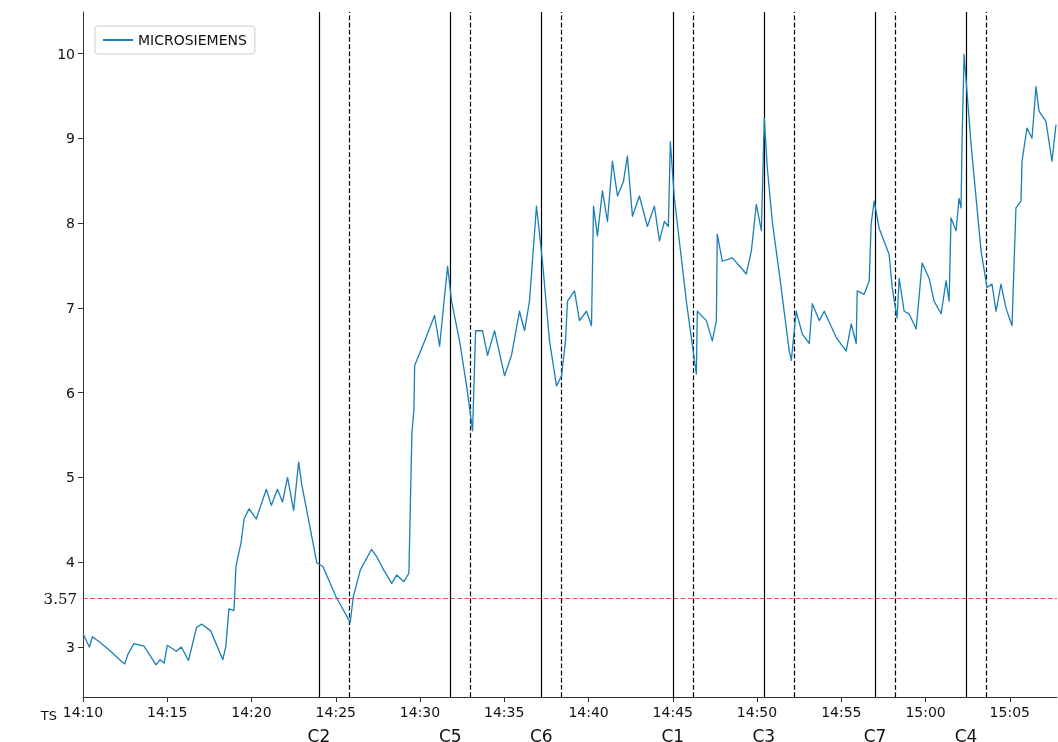 This screenshot has width=1058, height=742. What do you see at coordinates (966, 733) in the screenshot?
I see `ref-line-label: C4` at bounding box center [966, 733].